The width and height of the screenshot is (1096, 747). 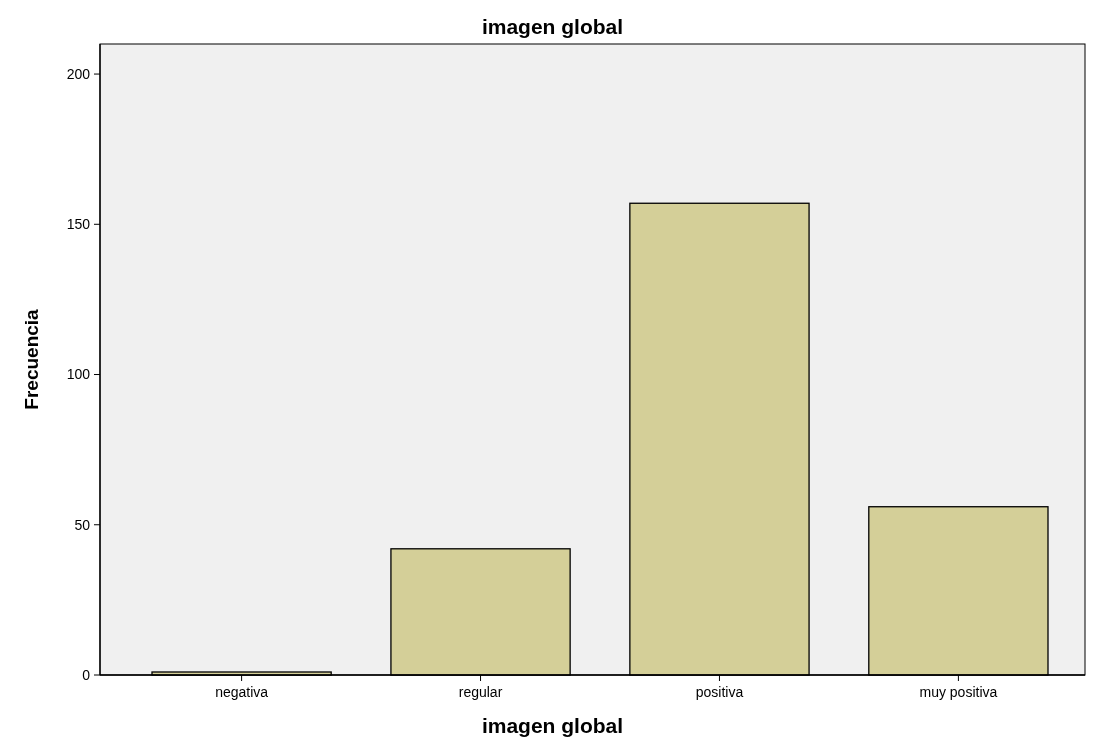 I want to click on y-tick-label: 50, so click(x=82, y=524).